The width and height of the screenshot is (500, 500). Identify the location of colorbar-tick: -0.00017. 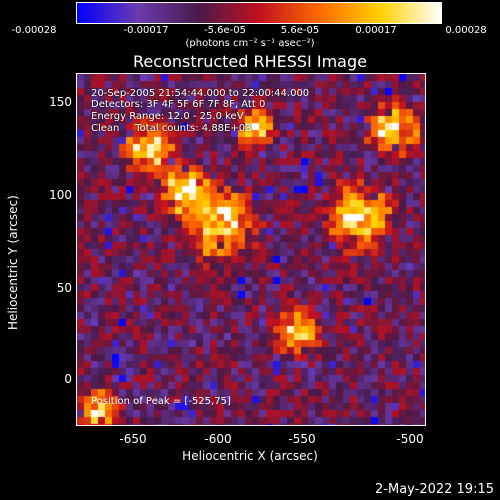
(146, 30).